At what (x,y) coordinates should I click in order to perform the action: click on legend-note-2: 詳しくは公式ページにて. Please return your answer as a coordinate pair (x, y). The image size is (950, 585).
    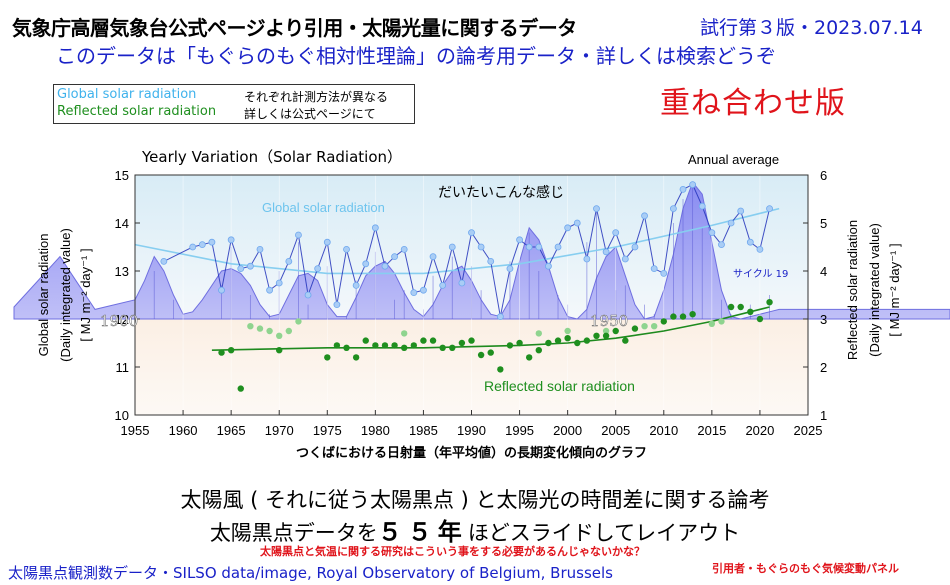
    Looking at the image, I should click on (310, 114).